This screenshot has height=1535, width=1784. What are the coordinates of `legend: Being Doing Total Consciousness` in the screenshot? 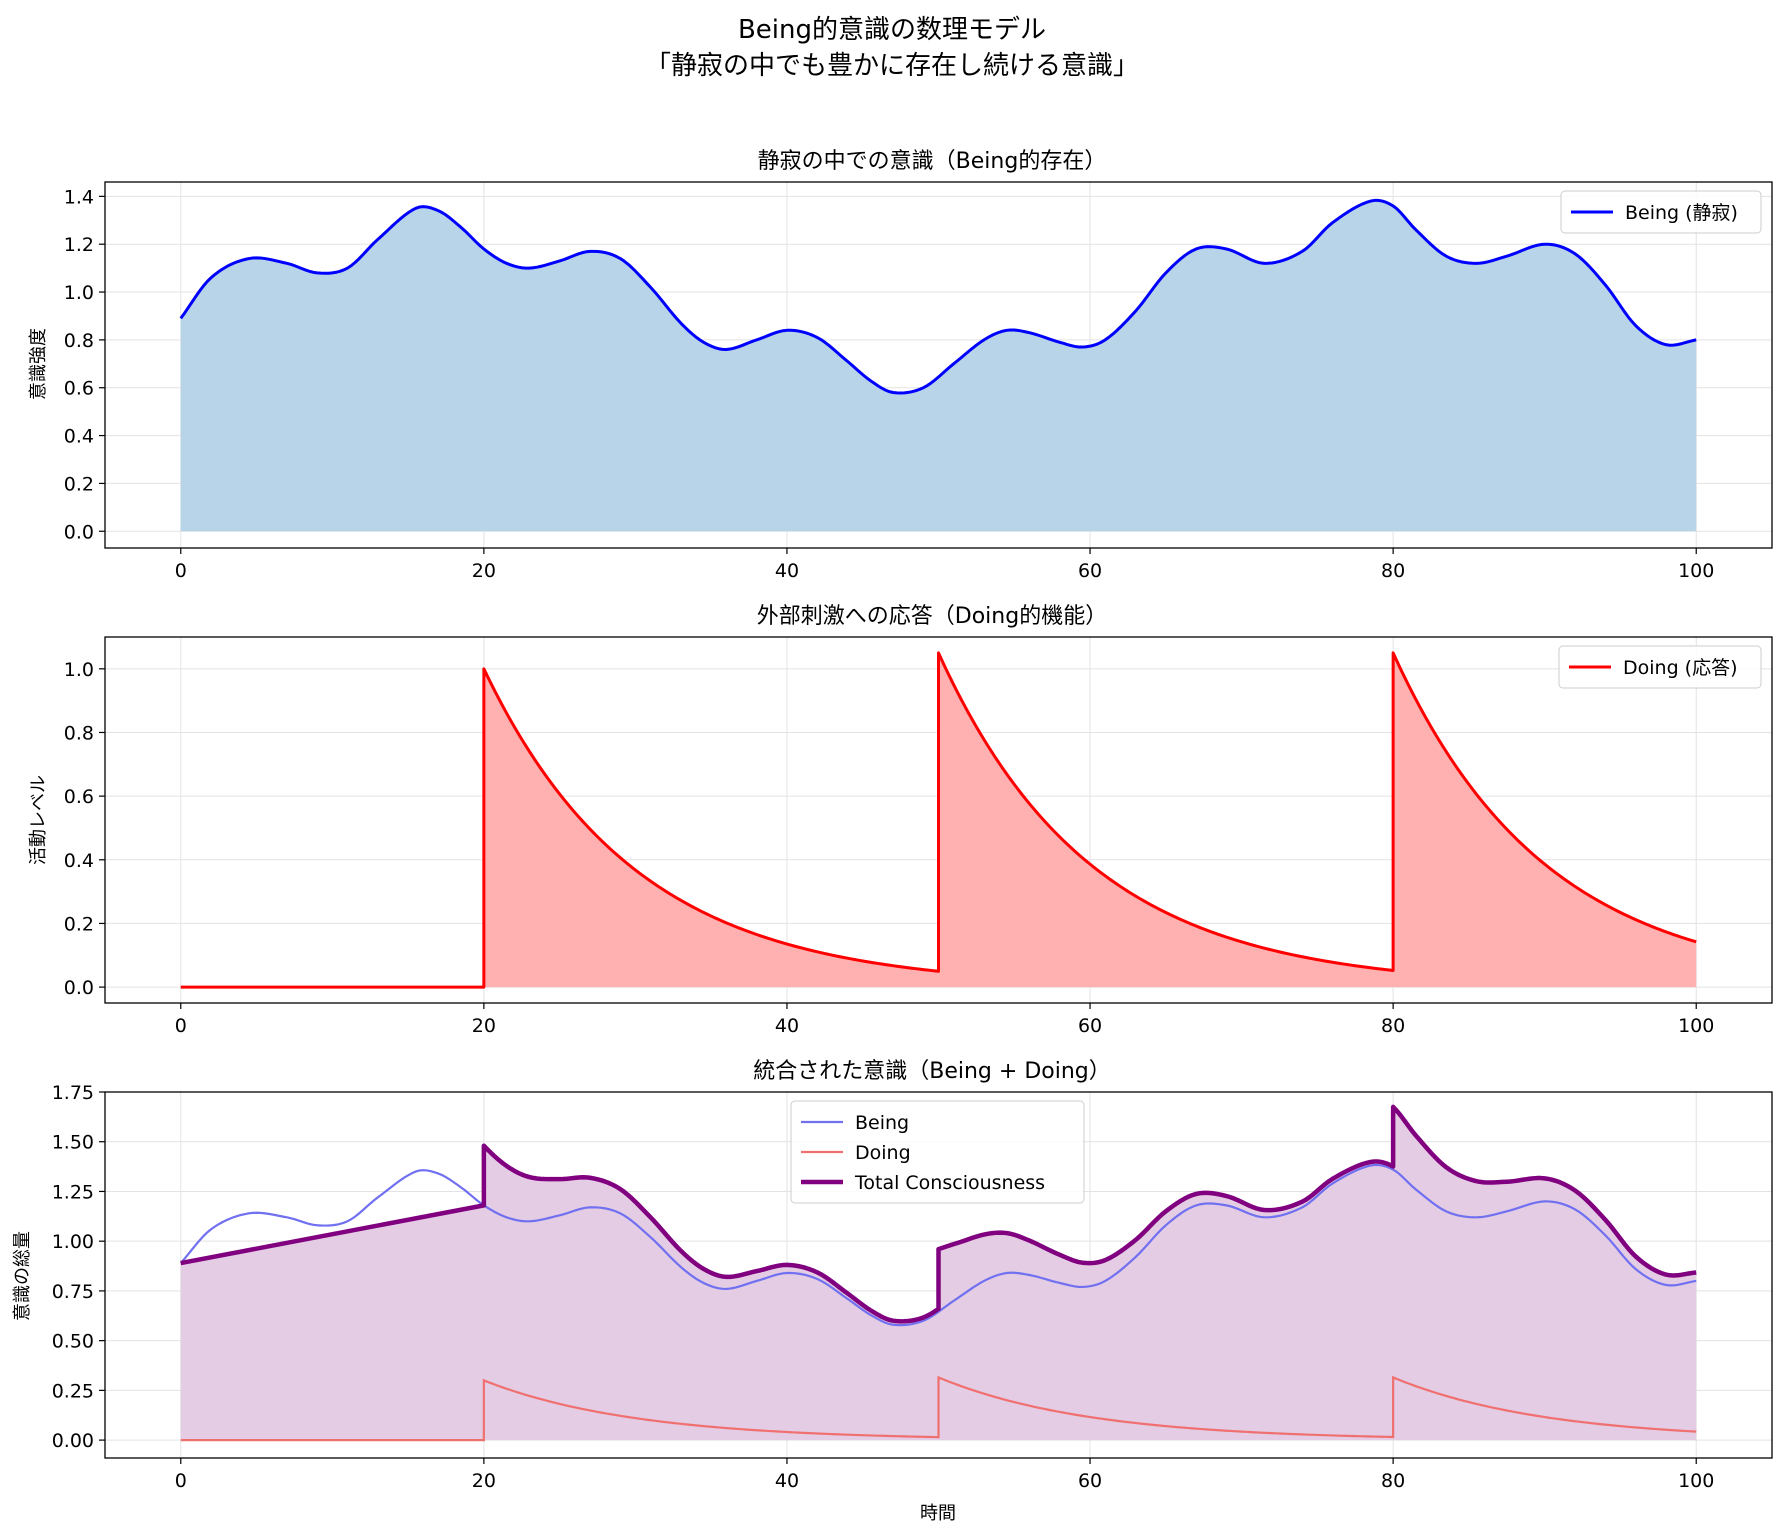 It's located at (937, 1152).